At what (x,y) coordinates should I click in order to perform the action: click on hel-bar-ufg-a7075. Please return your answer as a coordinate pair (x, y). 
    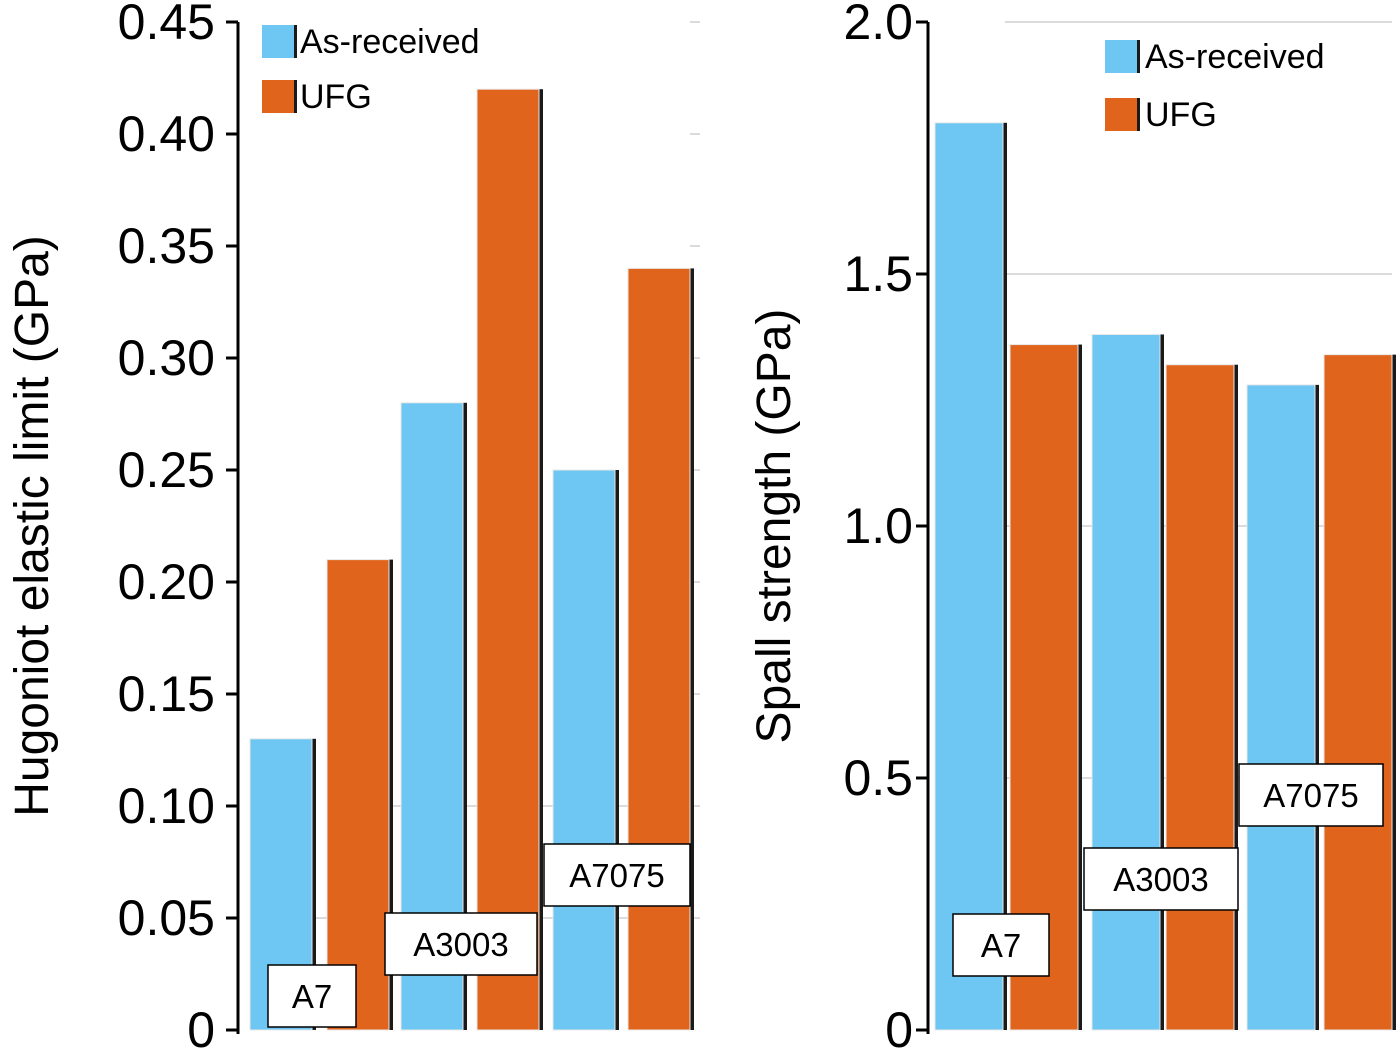
    Looking at the image, I should click on (659, 649).